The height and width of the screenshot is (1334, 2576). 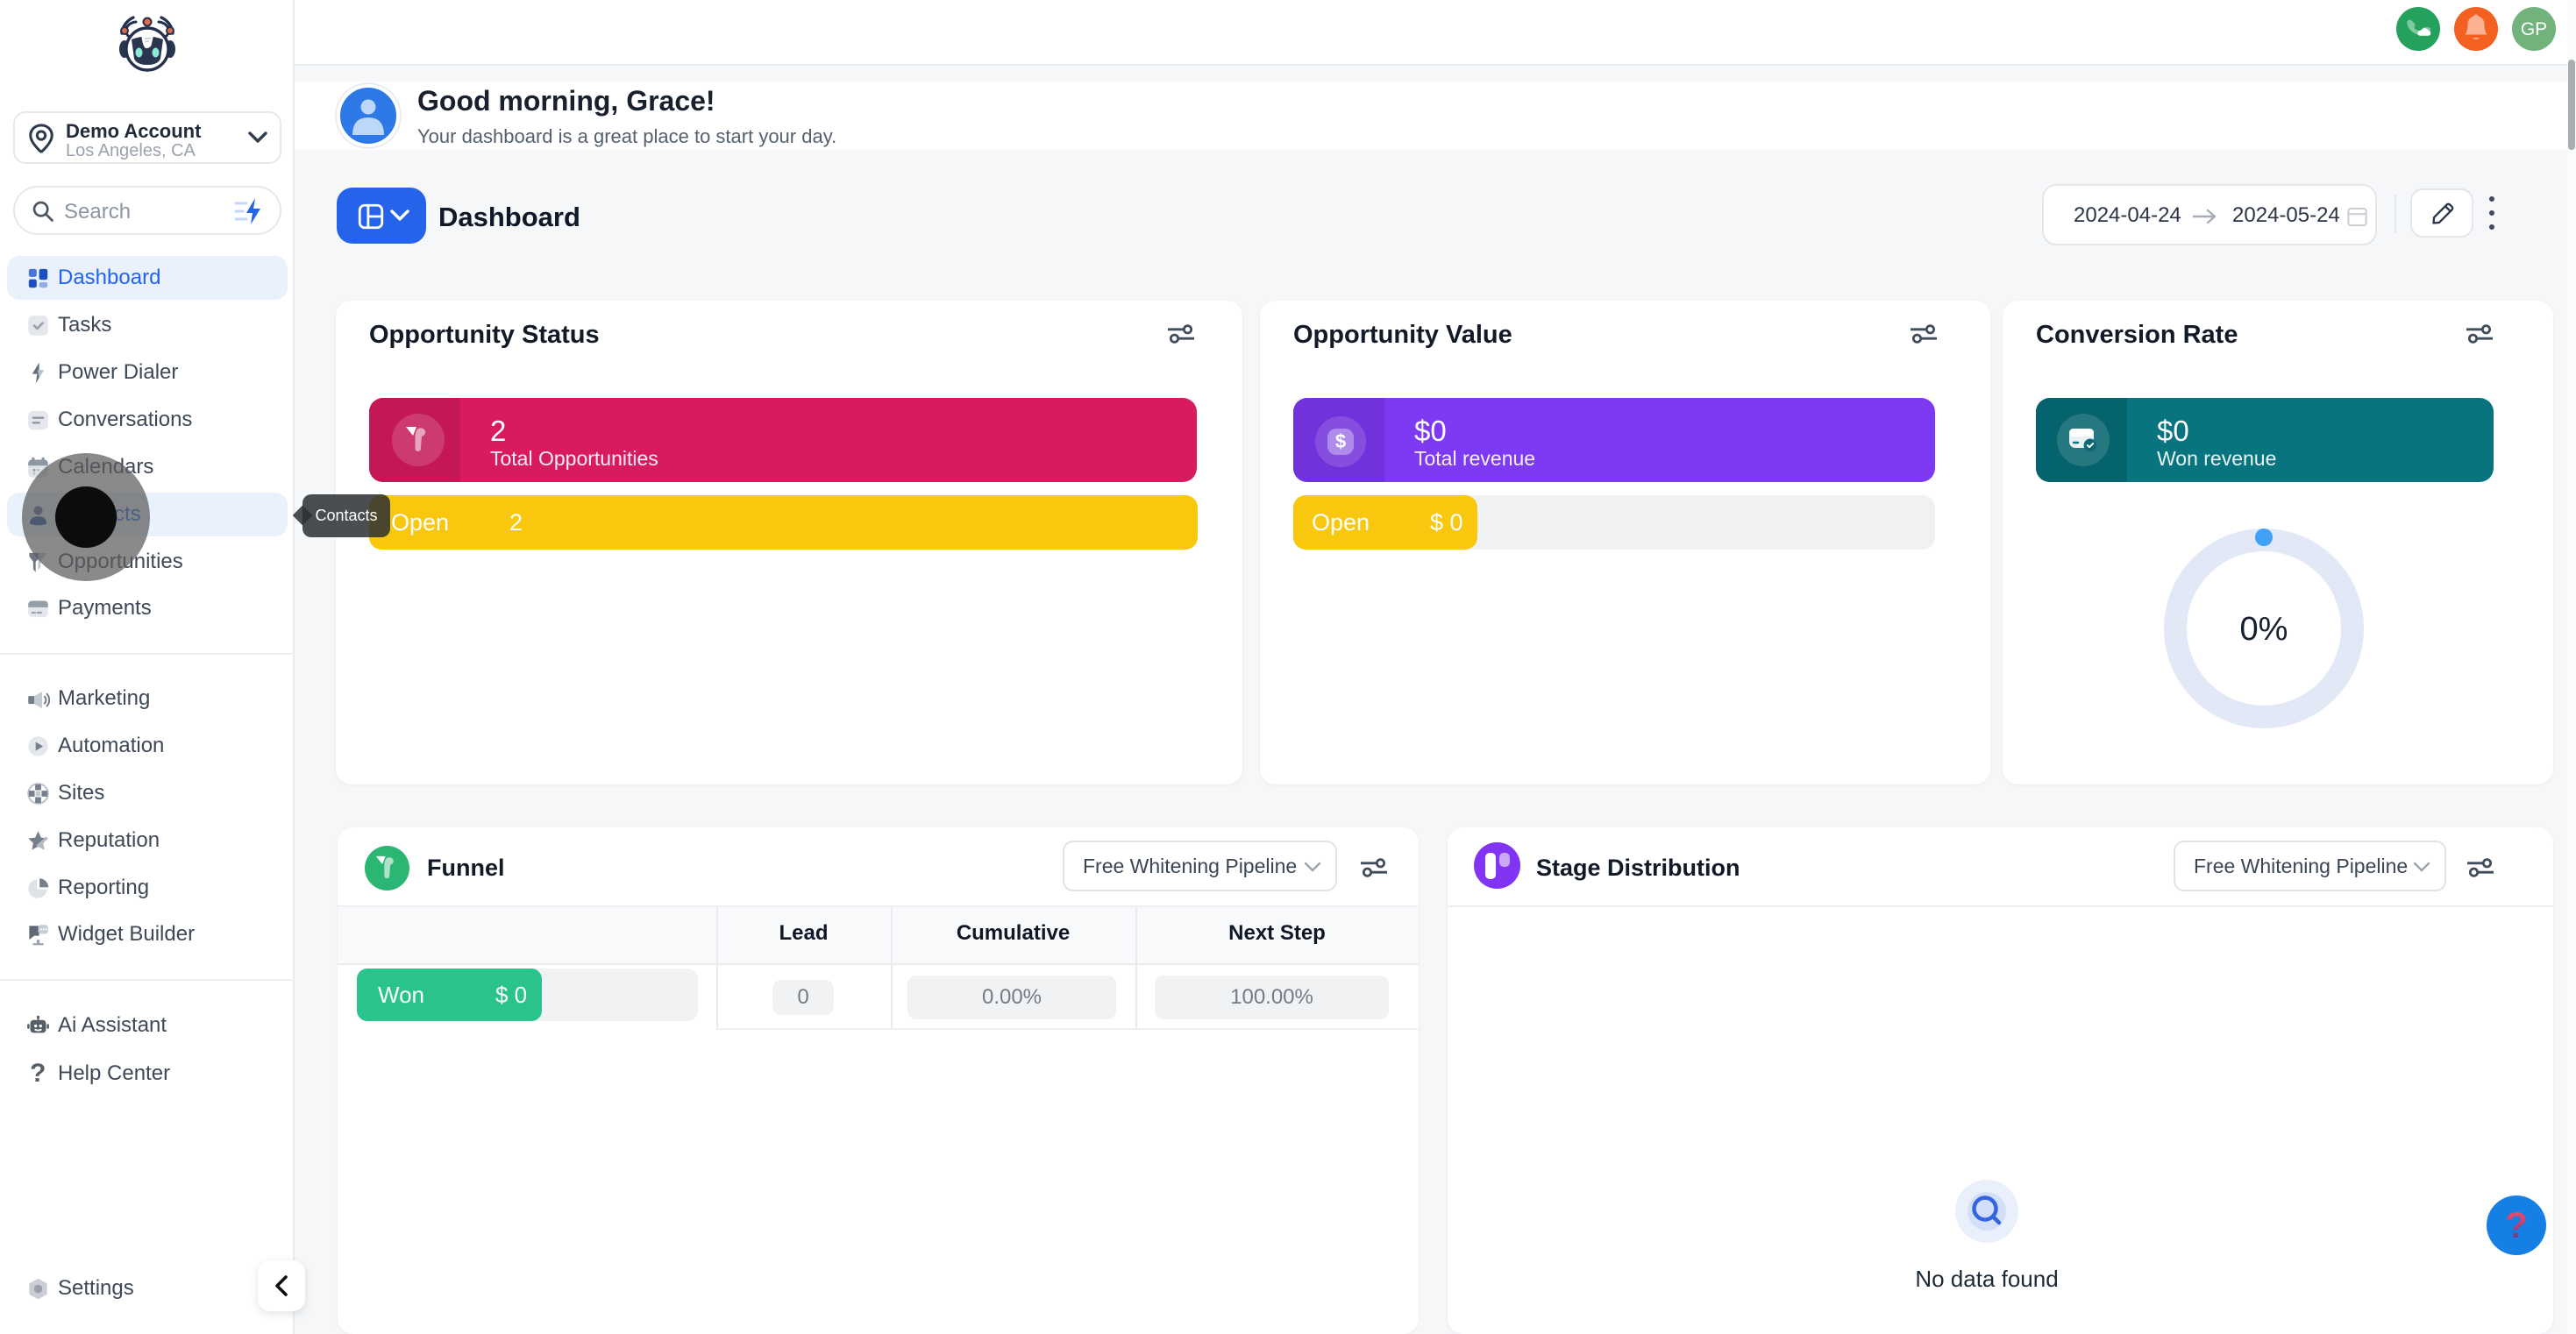 I want to click on svg-text: GP, so click(x=2534, y=29).